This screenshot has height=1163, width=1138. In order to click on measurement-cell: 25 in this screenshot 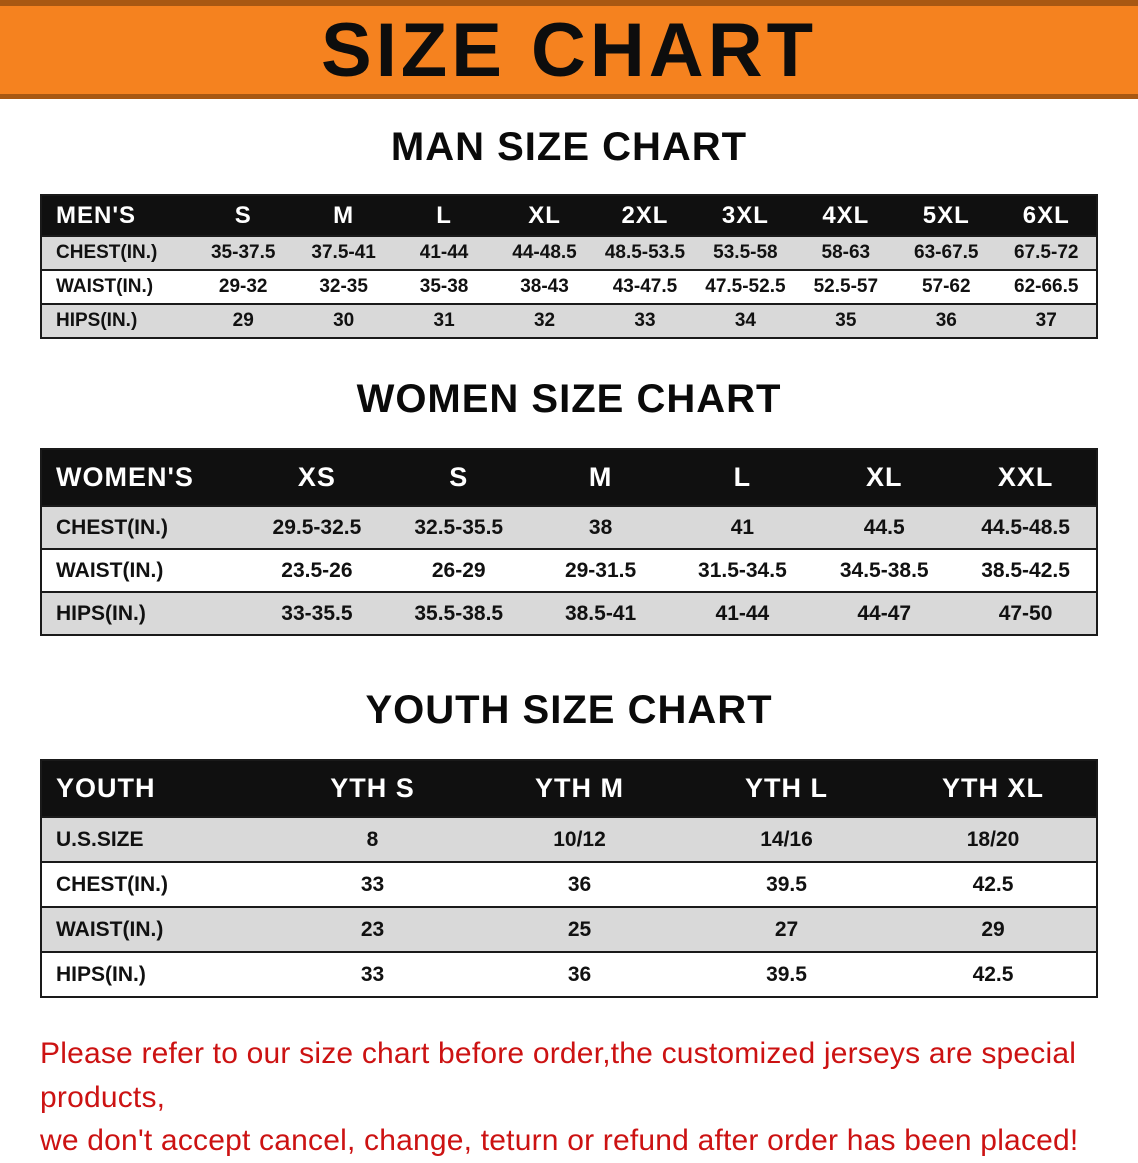, I will do `click(579, 929)`.